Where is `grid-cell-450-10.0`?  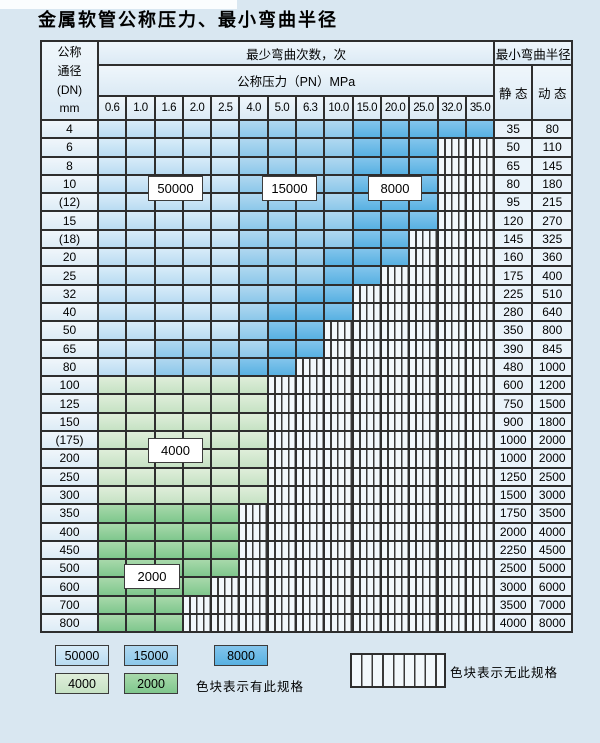
grid-cell-450-10.0 is located at coordinates (338, 550).